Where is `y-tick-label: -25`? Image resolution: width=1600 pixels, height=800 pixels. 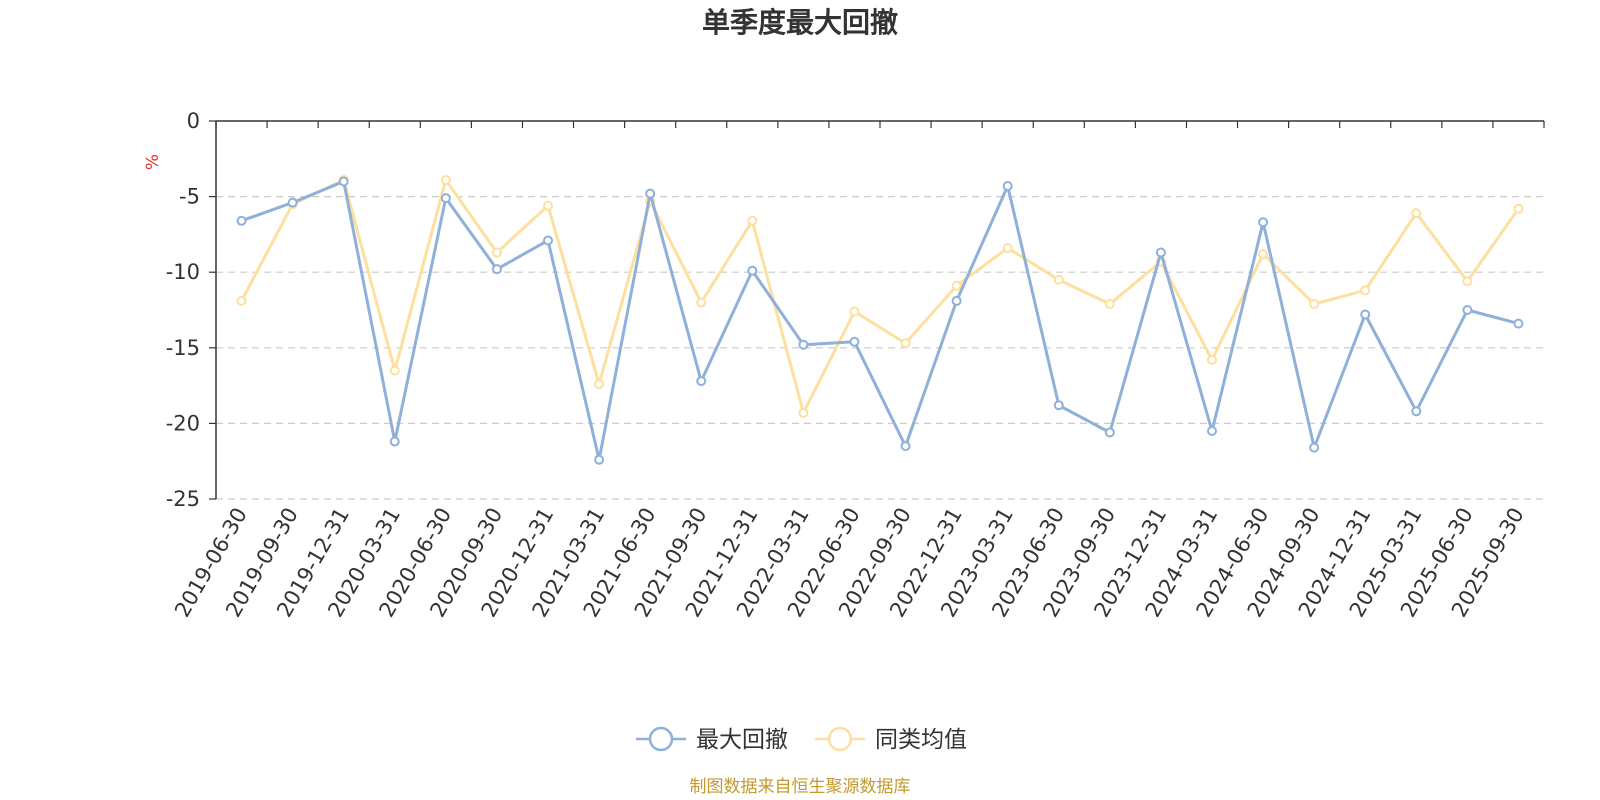 y-tick-label: -25 is located at coordinates (183, 499).